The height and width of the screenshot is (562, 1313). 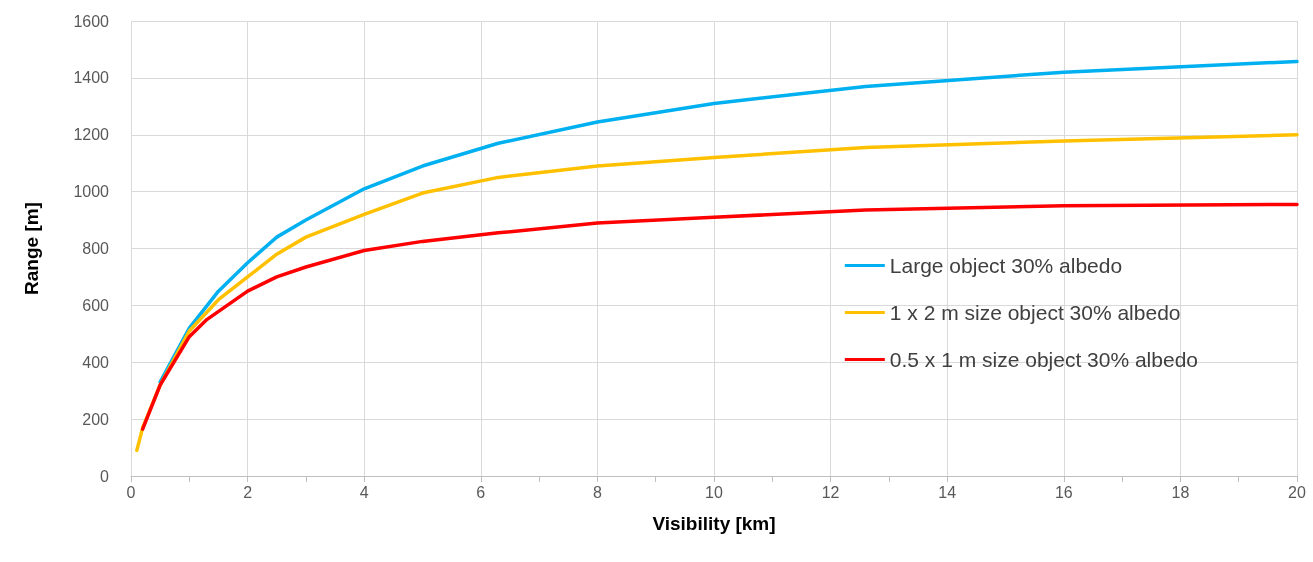 I want to click on x-tick-label: 4, so click(x=364, y=492).